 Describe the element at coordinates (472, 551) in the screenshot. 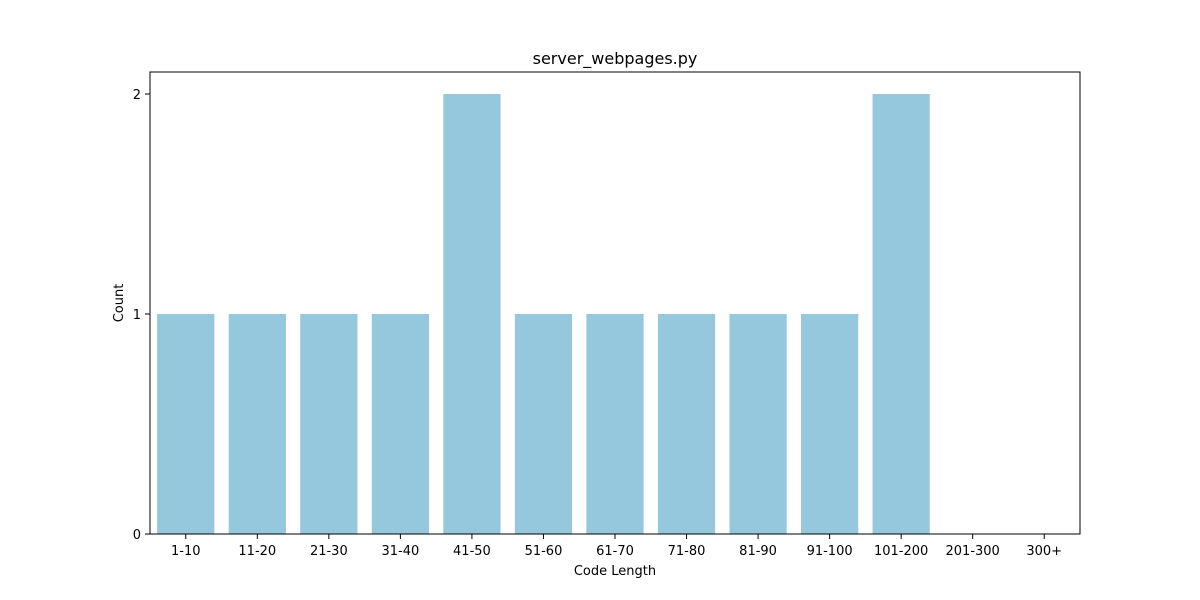

I see `x-tick-label: 41-50` at that location.